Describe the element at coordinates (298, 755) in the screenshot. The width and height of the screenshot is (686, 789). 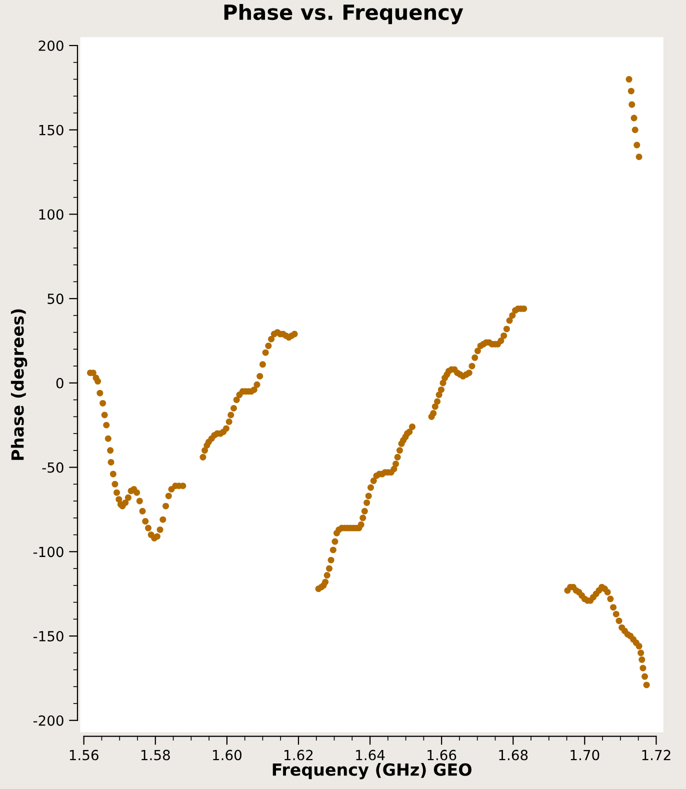
I see `x-tick-label: 1.62` at that location.